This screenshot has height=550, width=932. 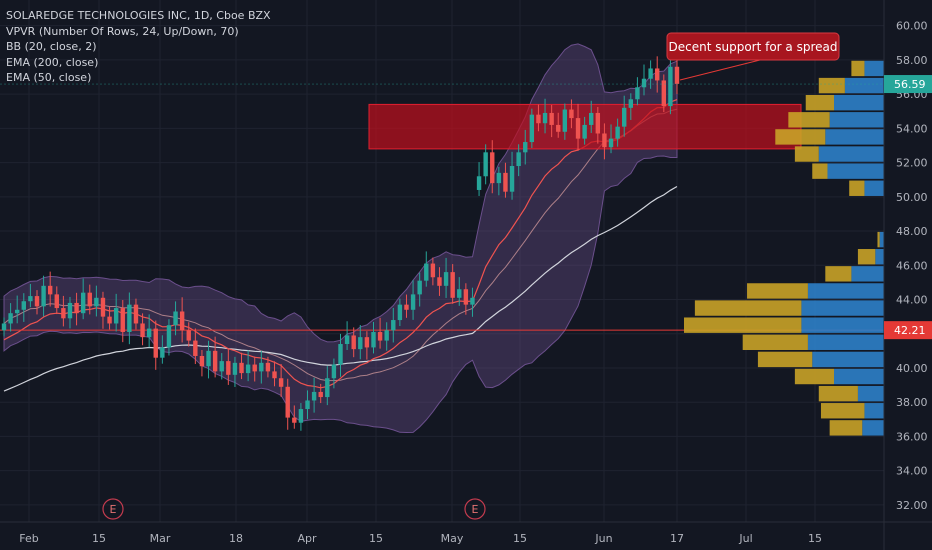 I want to click on legend-study-vpvr: VPVR (Number Of Rows, 24, Up/Down, 70), so click(x=122, y=31).